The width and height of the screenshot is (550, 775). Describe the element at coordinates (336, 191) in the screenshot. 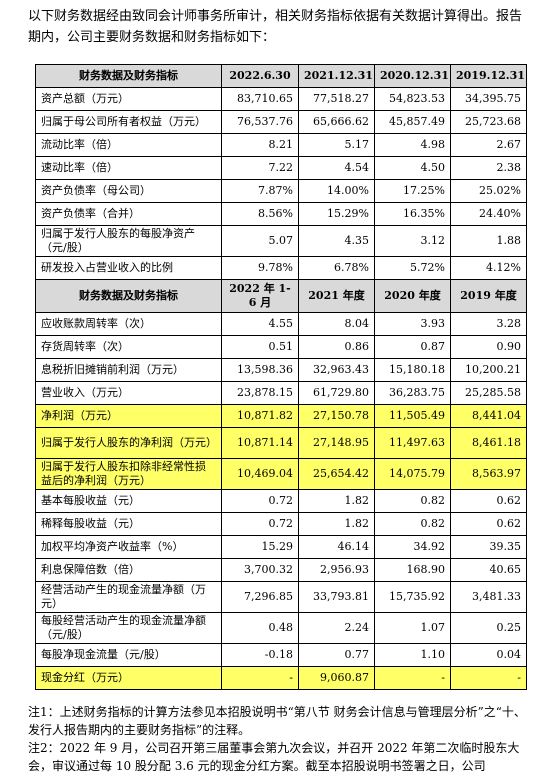

I see `cell: 14.00%` at that location.